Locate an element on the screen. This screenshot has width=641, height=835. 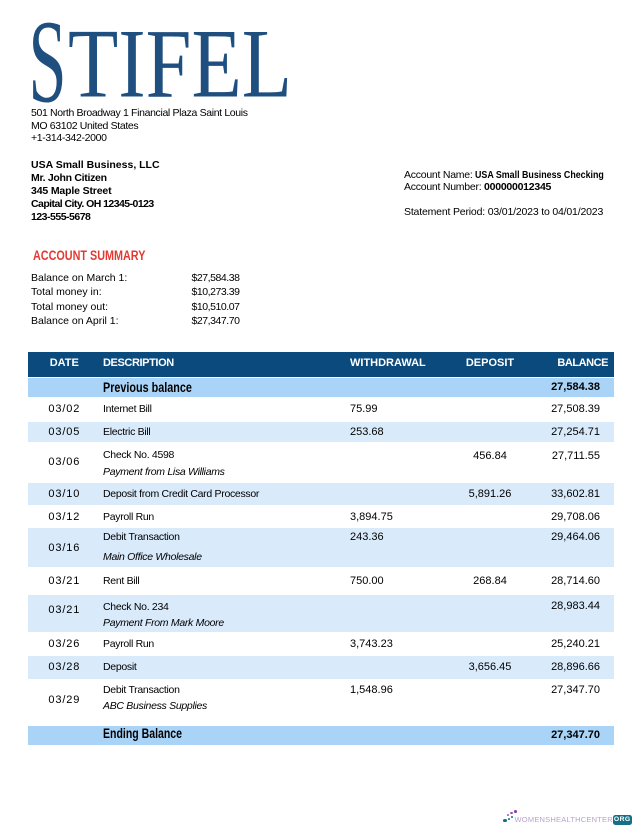
svg-text: TIFEL is located at coordinates (180, 59).